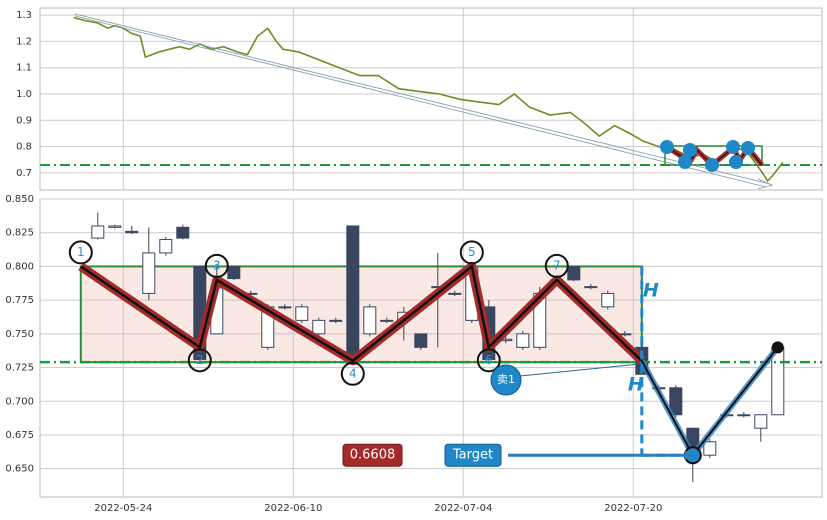 This screenshot has width=827, height=520. I want to click on sell-marker, so click(506, 380).